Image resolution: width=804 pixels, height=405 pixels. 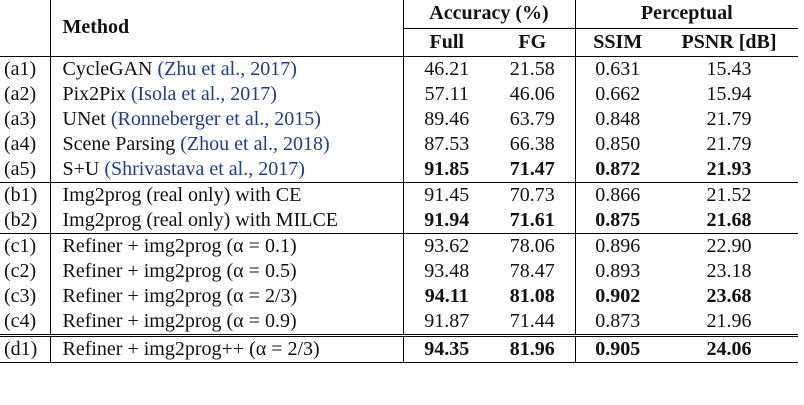 What do you see at coordinates (81, 168) in the screenshot?
I see `method-name: S+U` at bounding box center [81, 168].